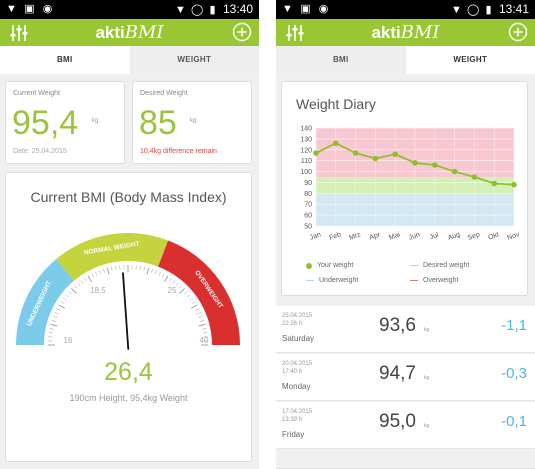  I want to click on desired-weight-value: 85, so click(158, 123).